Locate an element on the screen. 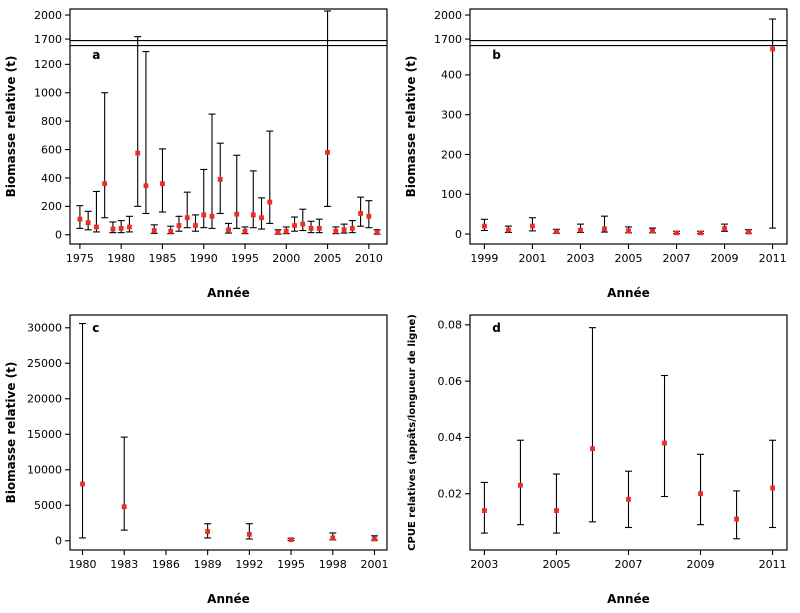  panel-label: b is located at coordinates (496, 55).